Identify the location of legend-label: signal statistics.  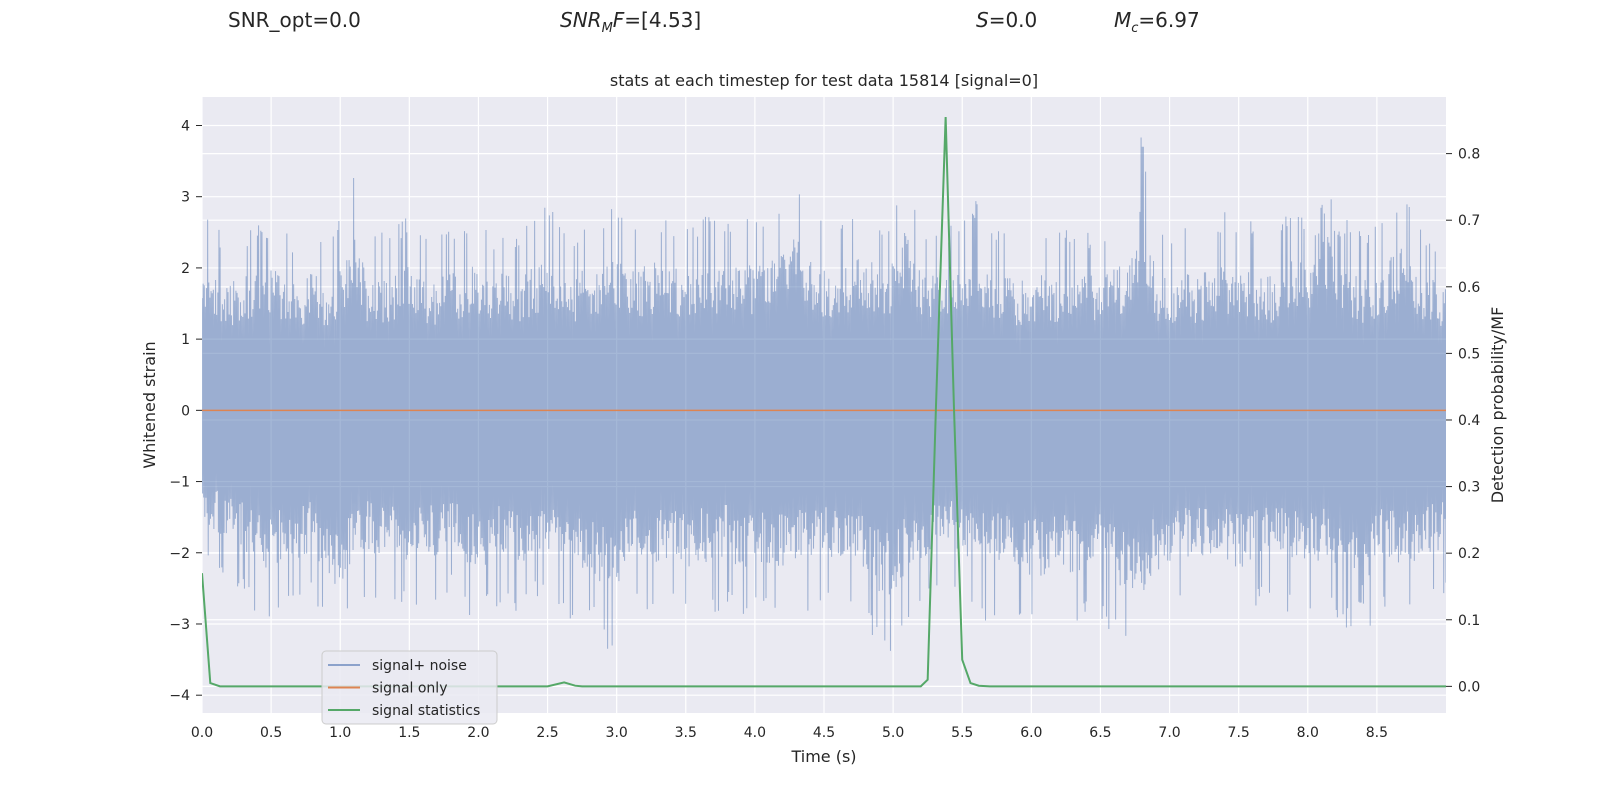
(426, 711).